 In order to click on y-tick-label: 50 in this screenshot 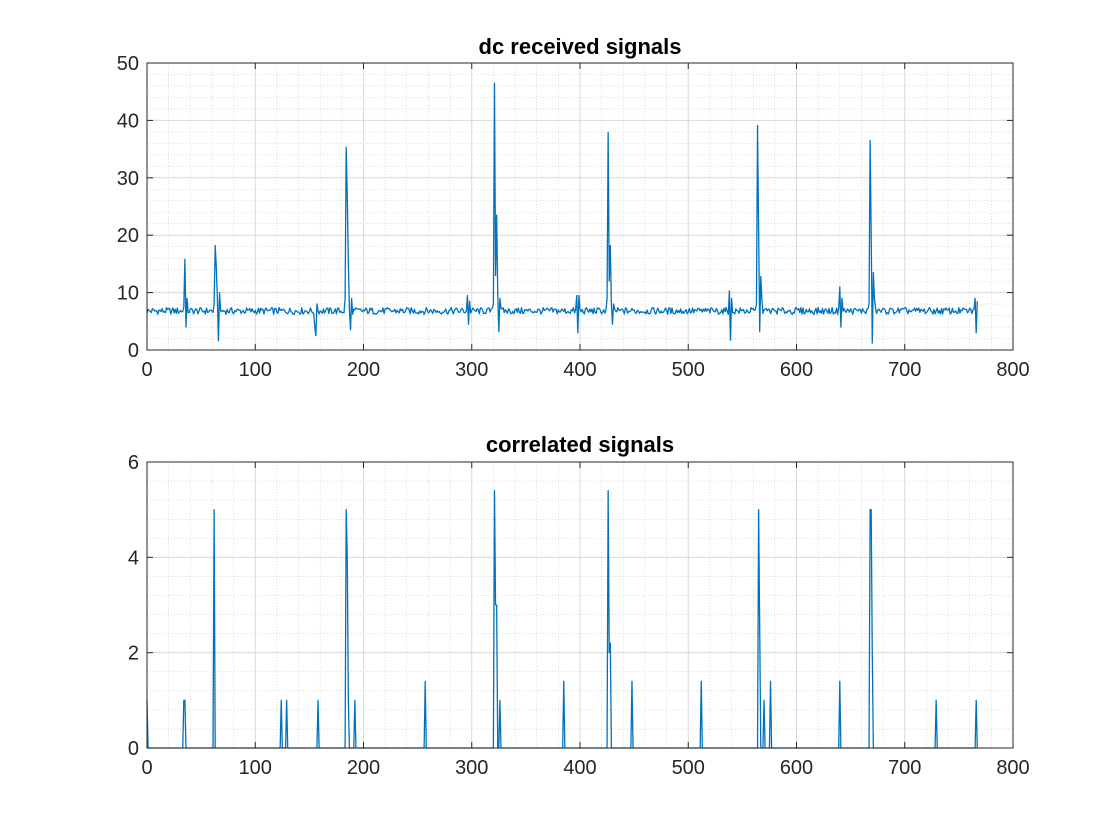, I will do `click(128, 64)`.